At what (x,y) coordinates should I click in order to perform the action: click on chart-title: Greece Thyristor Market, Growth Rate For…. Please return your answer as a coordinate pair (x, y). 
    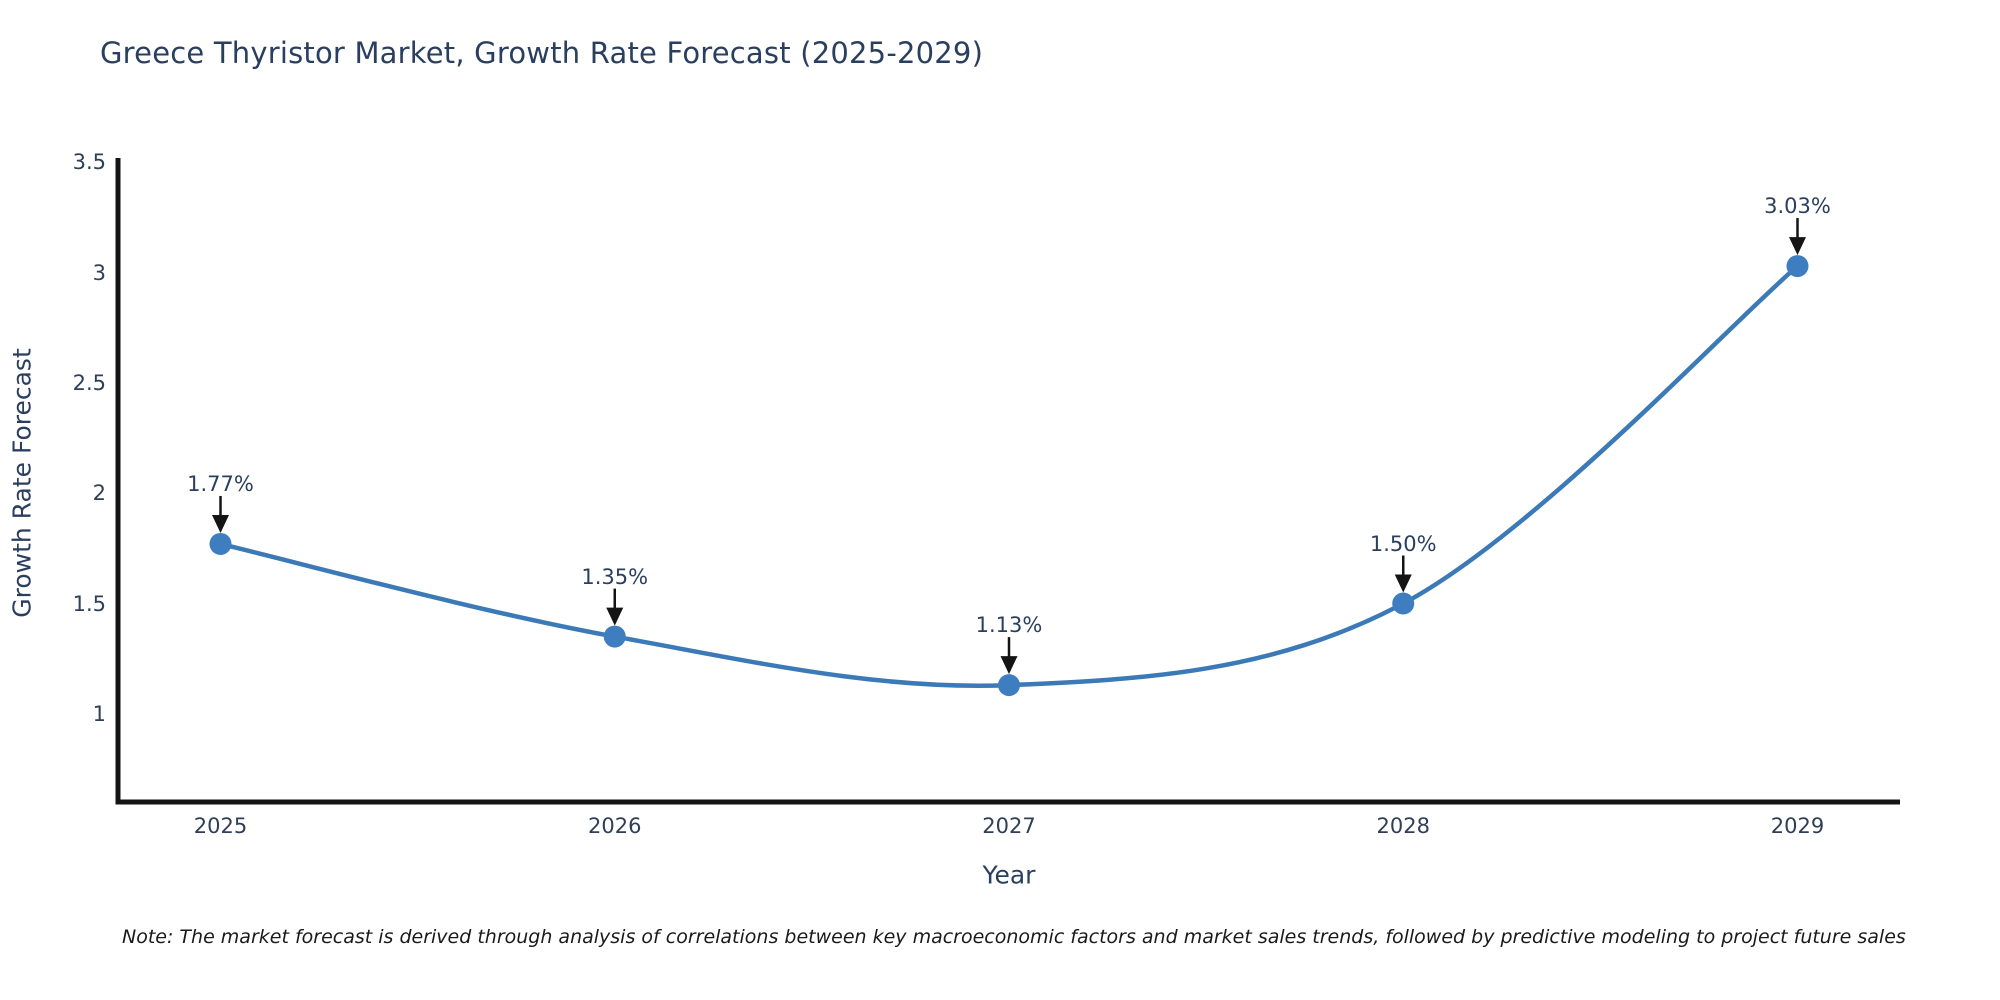
    Looking at the image, I should click on (542, 53).